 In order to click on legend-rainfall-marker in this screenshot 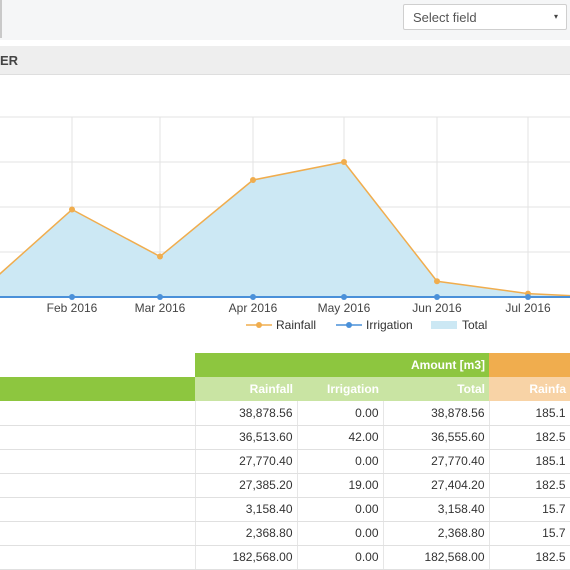, I will do `click(259, 325)`.